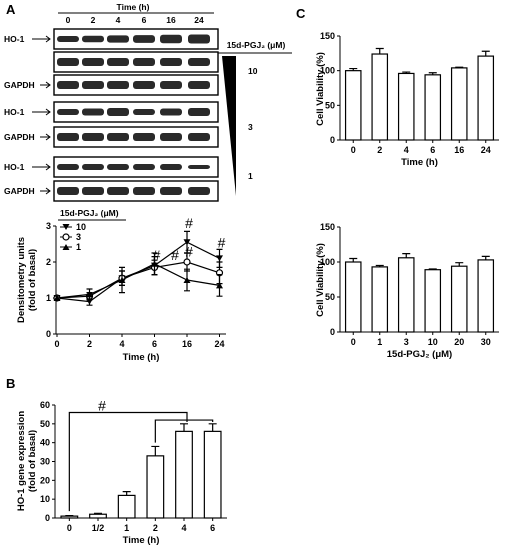 The height and width of the screenshot is (550, 511). Describe the element at coordinates (45, 443) in the screenshot. I see `y-tick-label: 40` at that location.